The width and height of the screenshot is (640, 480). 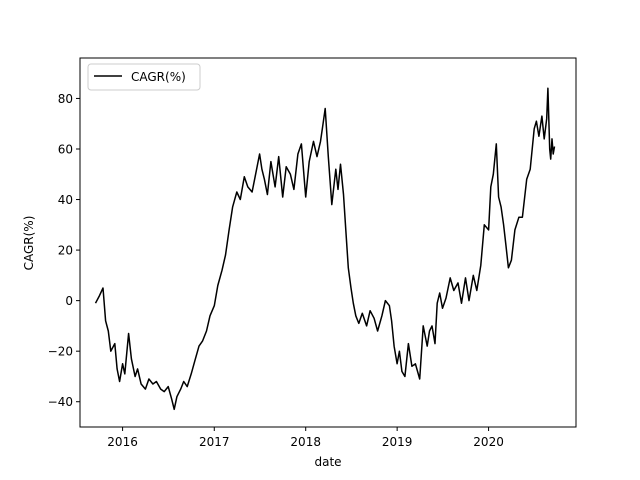 What do you see at coordinates (69, 301) in the screenshot?
I see `y-tick-label: 0` at bounding box center [69, 301].